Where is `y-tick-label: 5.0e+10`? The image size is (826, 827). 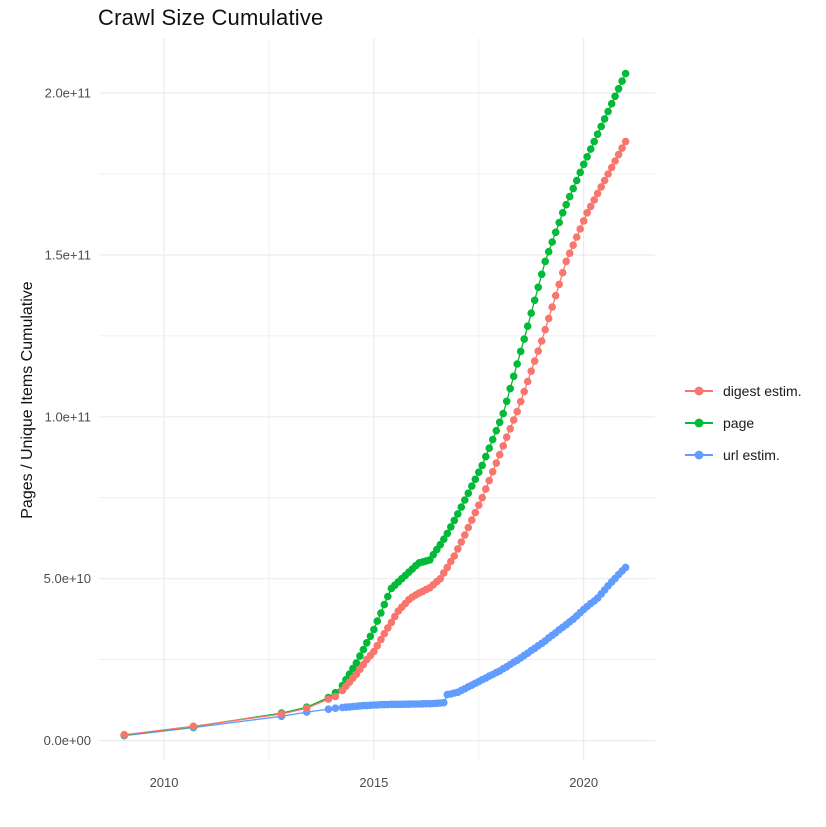
y-tick-label: 5.0e+10 is located at coordinates (67, 578).